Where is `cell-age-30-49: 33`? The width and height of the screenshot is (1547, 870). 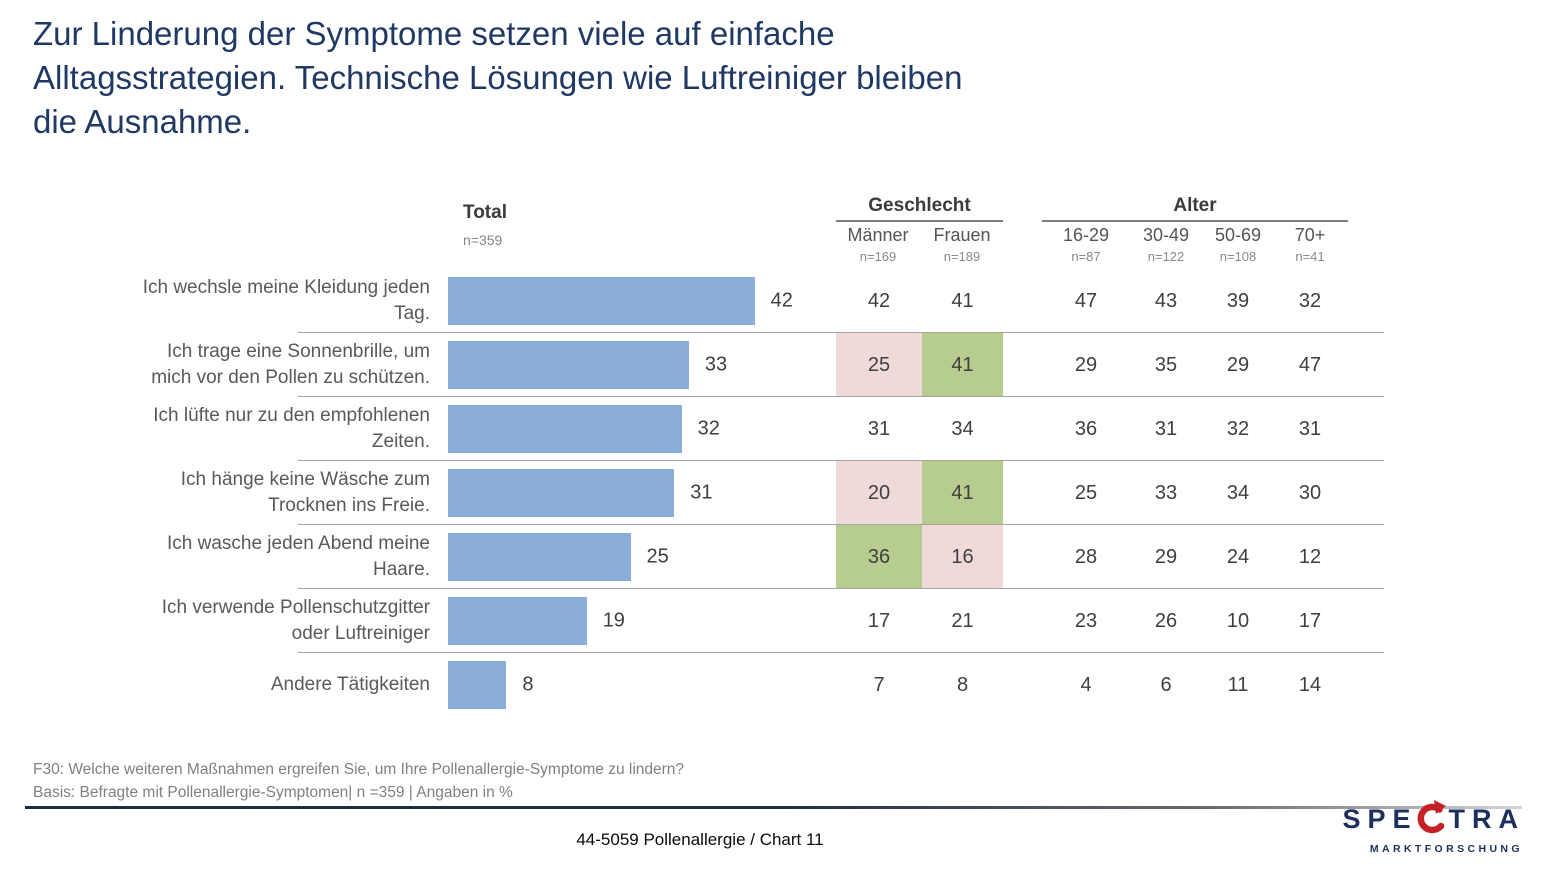
cell-age-30-49: 33 is located at coordinates (1166, 492).